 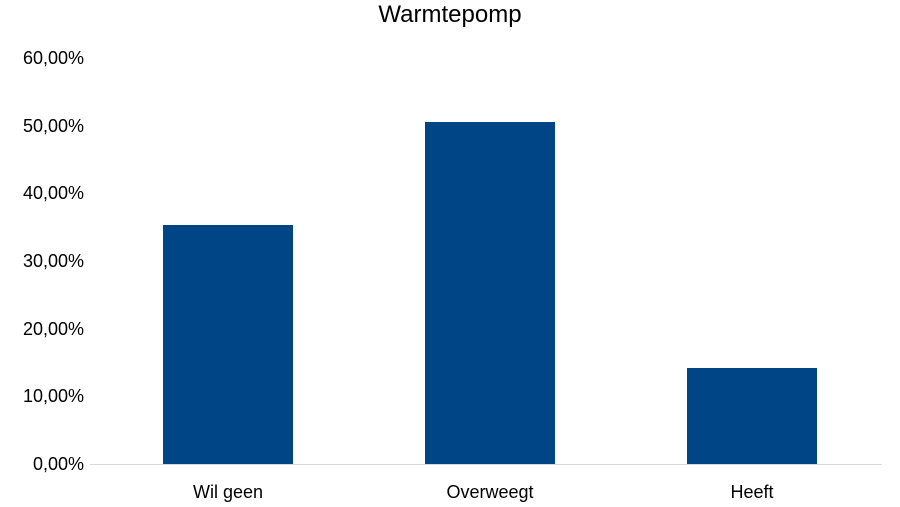 I want to click on x-tick-label: Heeft, so click(x=752, y=492).